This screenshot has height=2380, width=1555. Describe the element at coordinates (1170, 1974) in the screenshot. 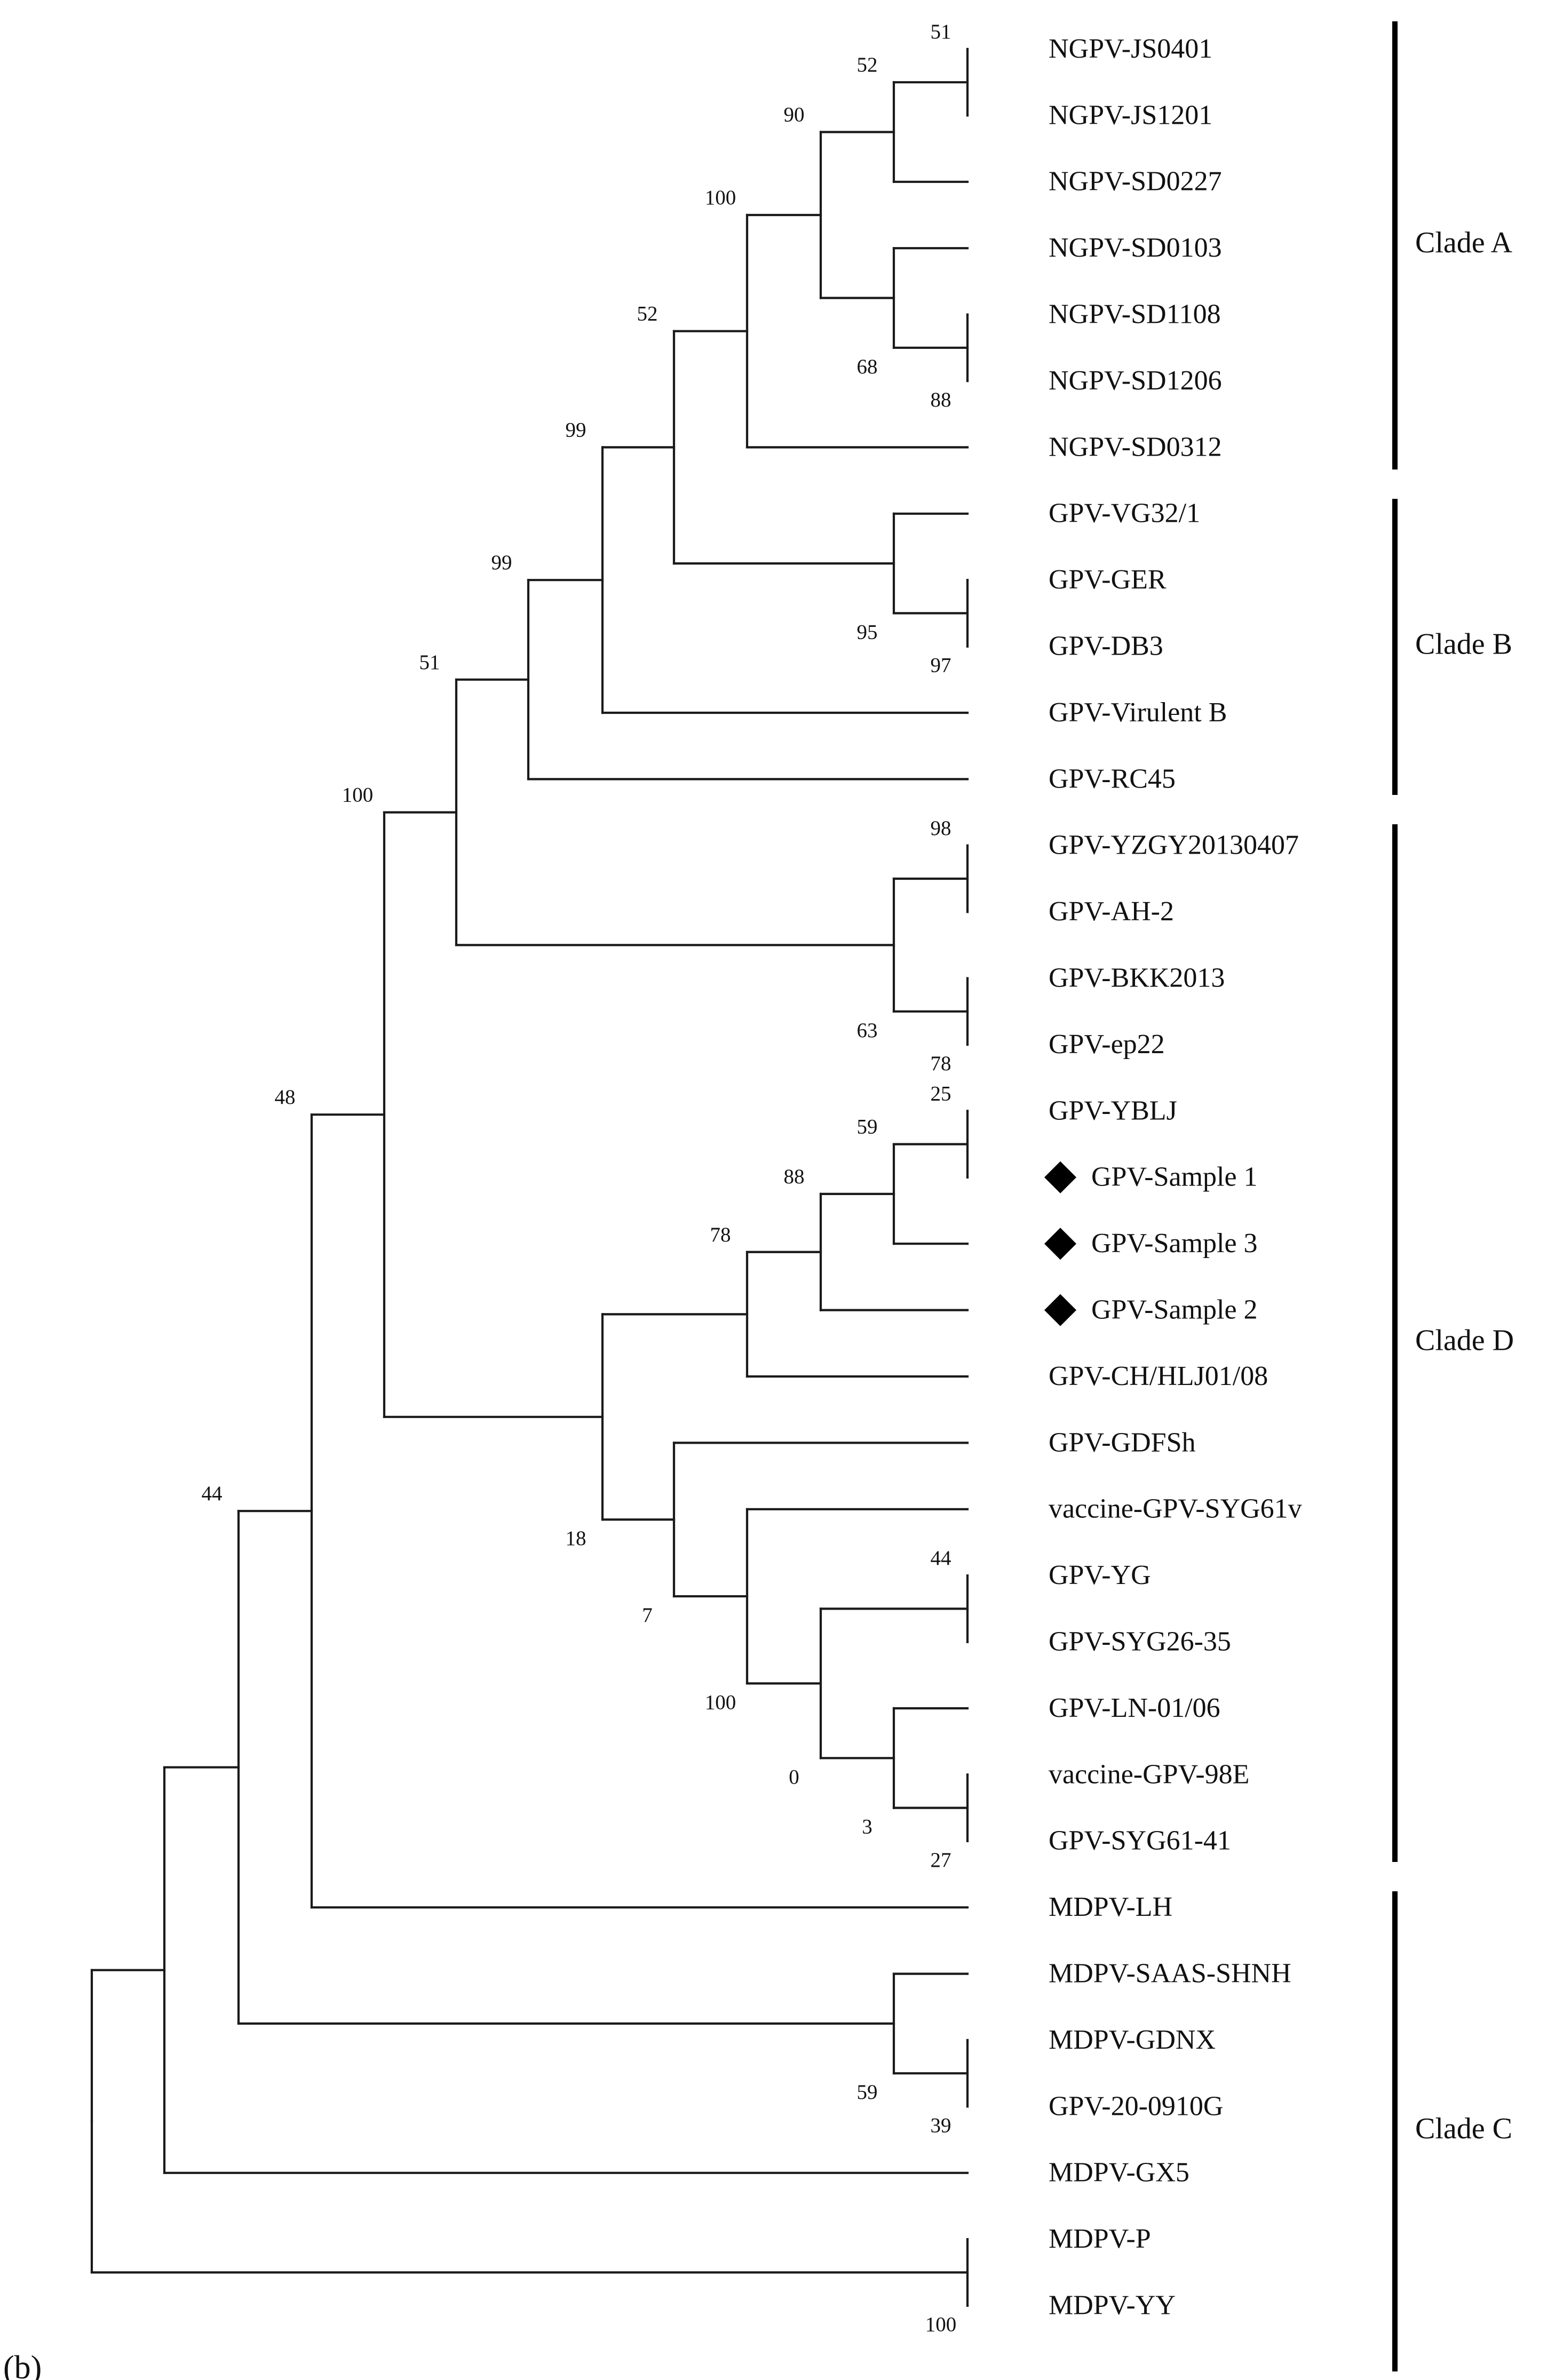

I see `taxon-label: MDPV-SAAS-SHNH` at that location.